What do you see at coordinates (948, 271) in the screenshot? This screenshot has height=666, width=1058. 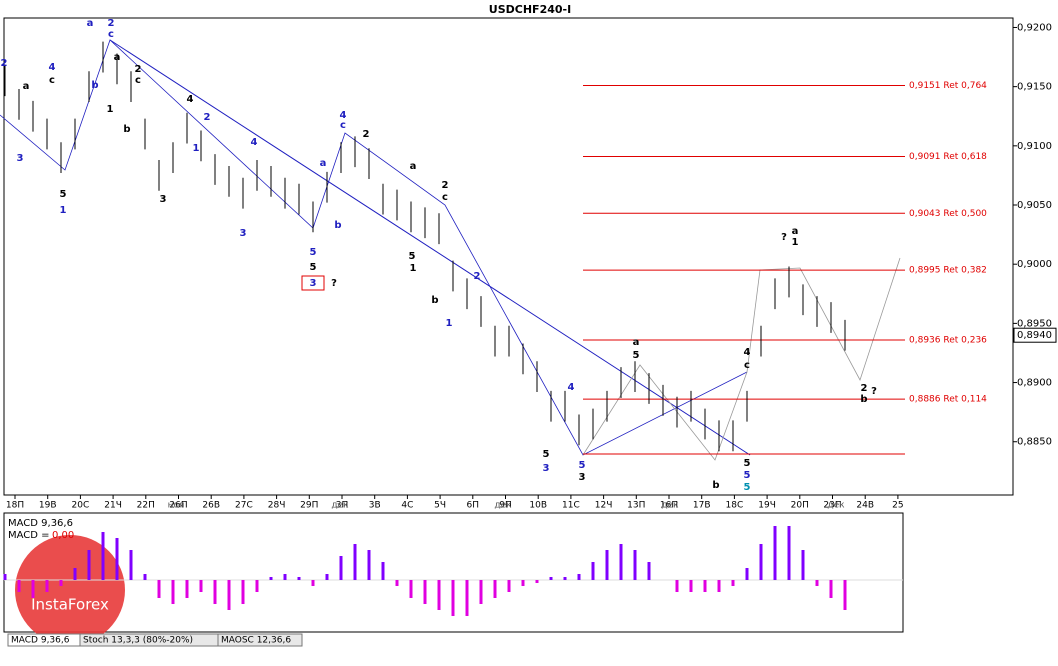 I see `fib-label: 0,8995 Ret 0,382` at bounding box center [948, 271].